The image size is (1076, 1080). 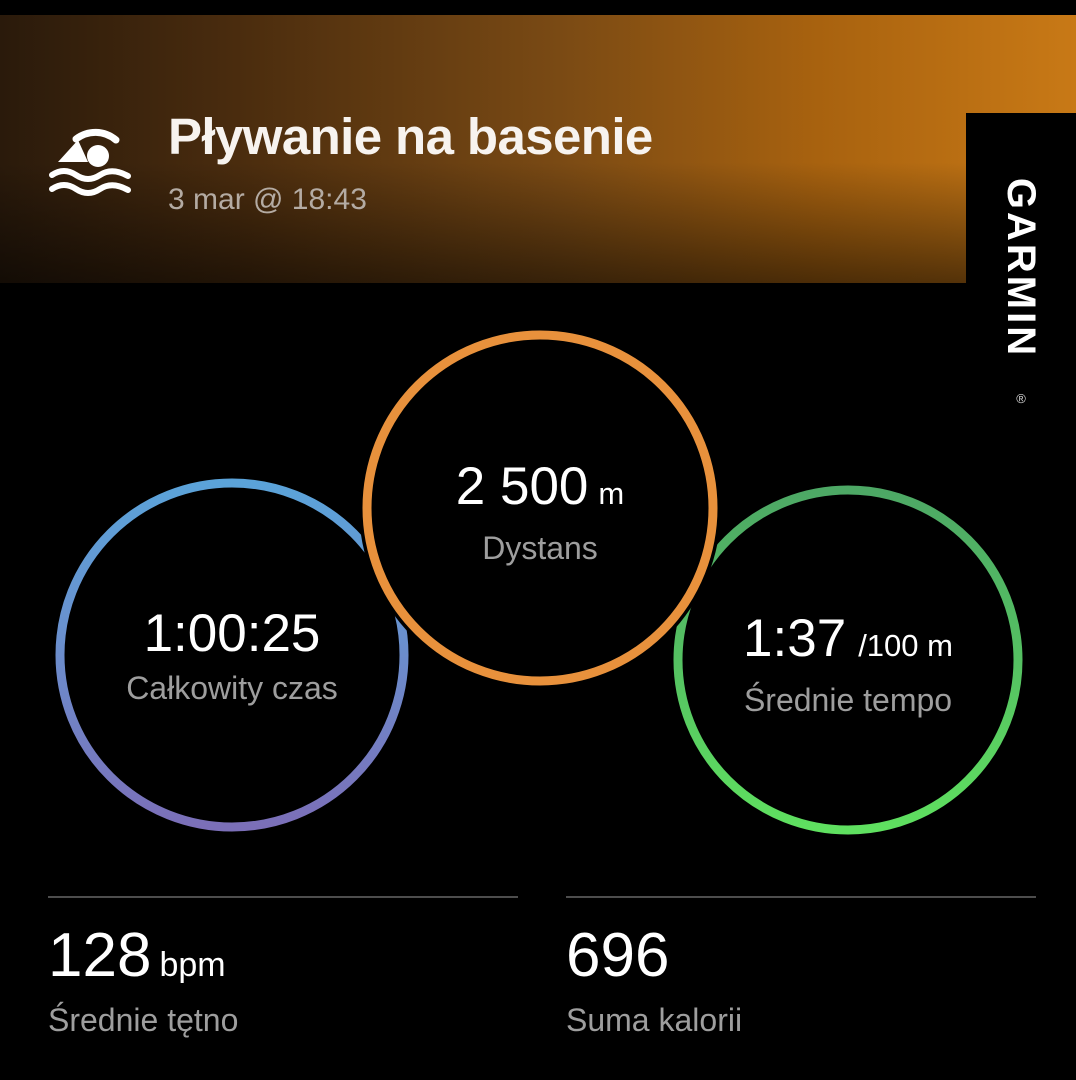 I want to click on stat-average-heart-rate: 128 bpm Średnie tętno, so click(x=259, y=988).